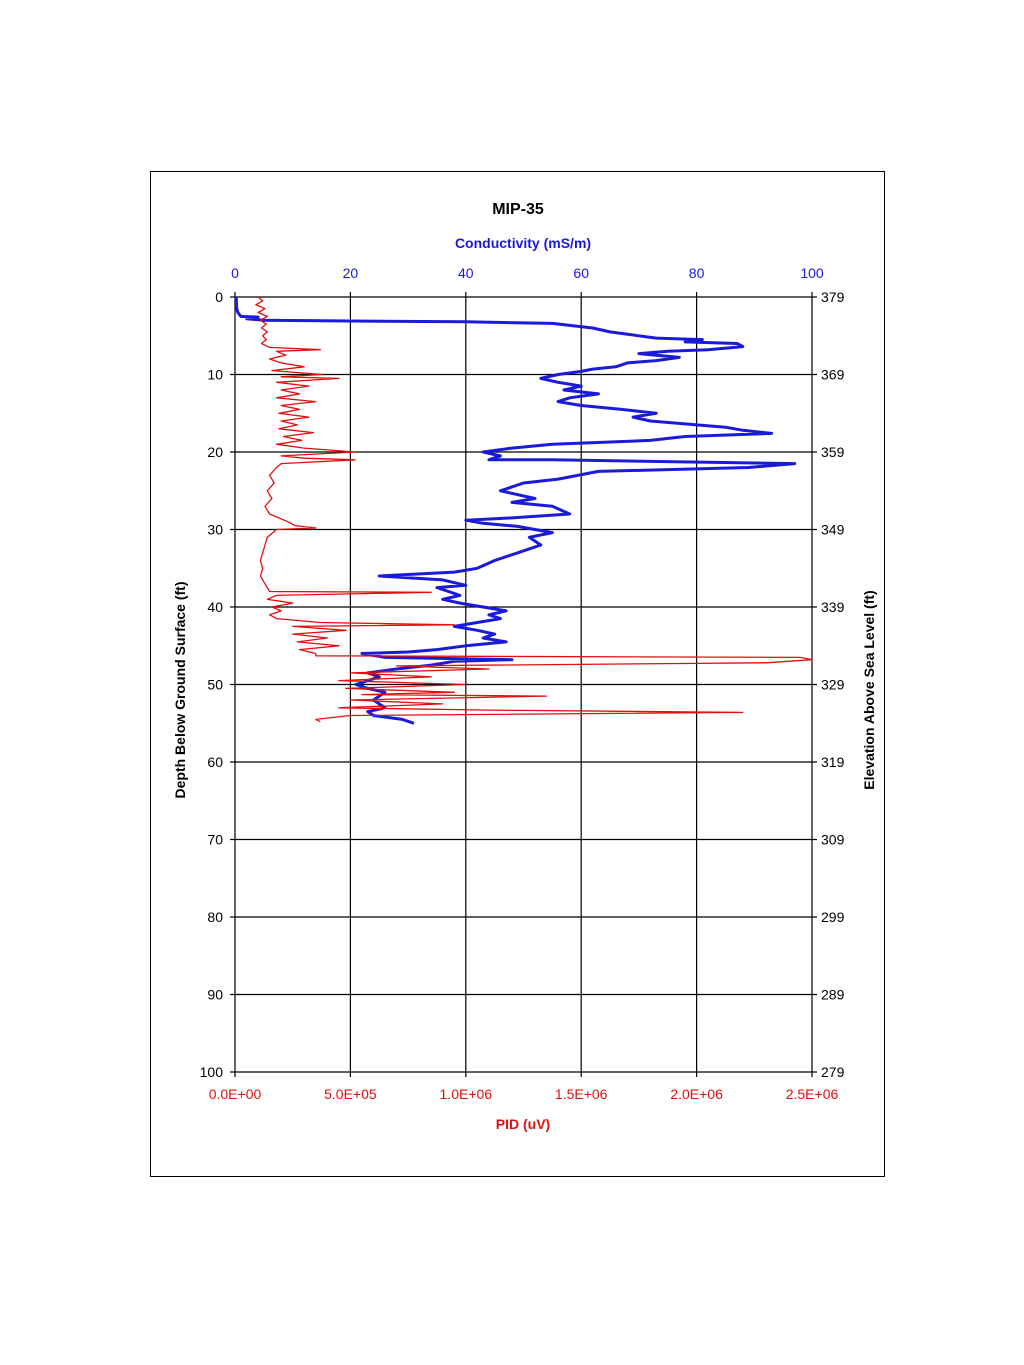 The image size is (1024, 1365). I want to click on right-tick-label: 369, so click(833, 375).